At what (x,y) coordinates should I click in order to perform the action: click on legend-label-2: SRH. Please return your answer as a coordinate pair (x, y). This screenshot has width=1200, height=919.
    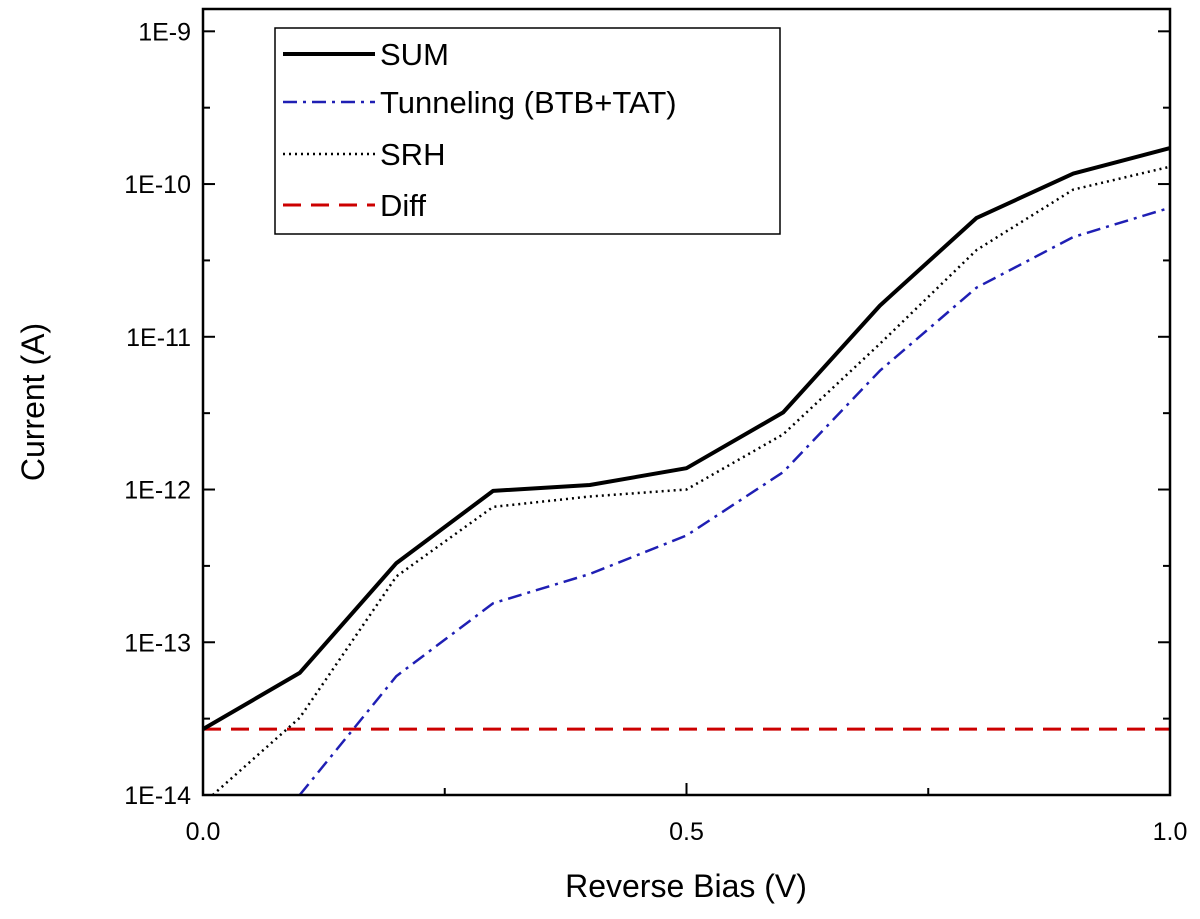
    Looking at the image, I should click on (412, 154).